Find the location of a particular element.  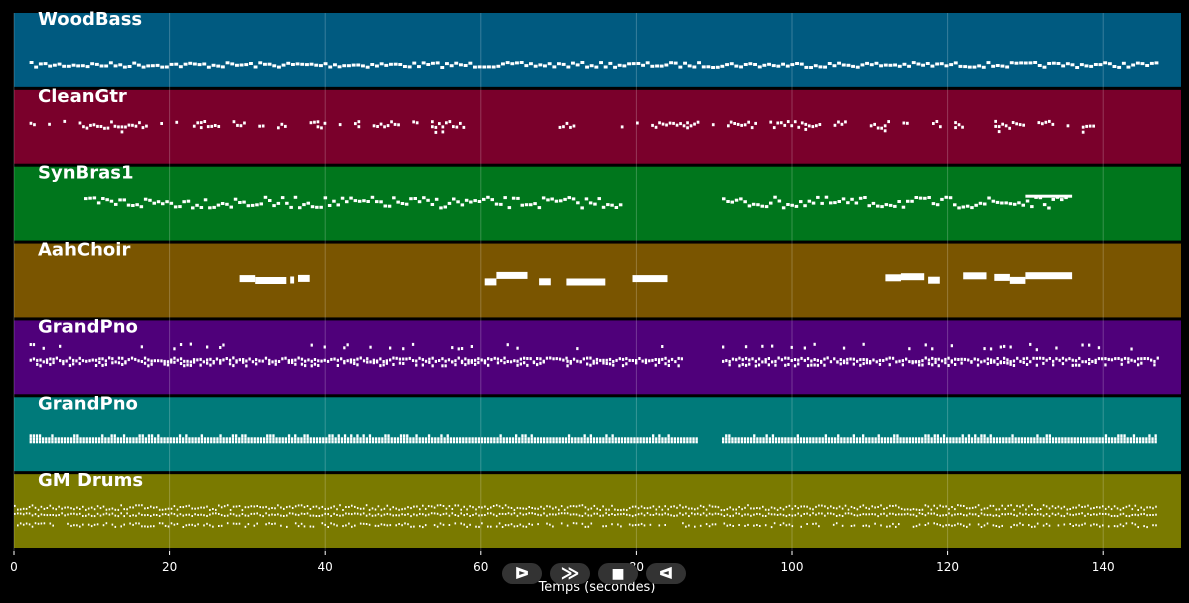

play-button: ᐅ is located at coordinates (522, 573).